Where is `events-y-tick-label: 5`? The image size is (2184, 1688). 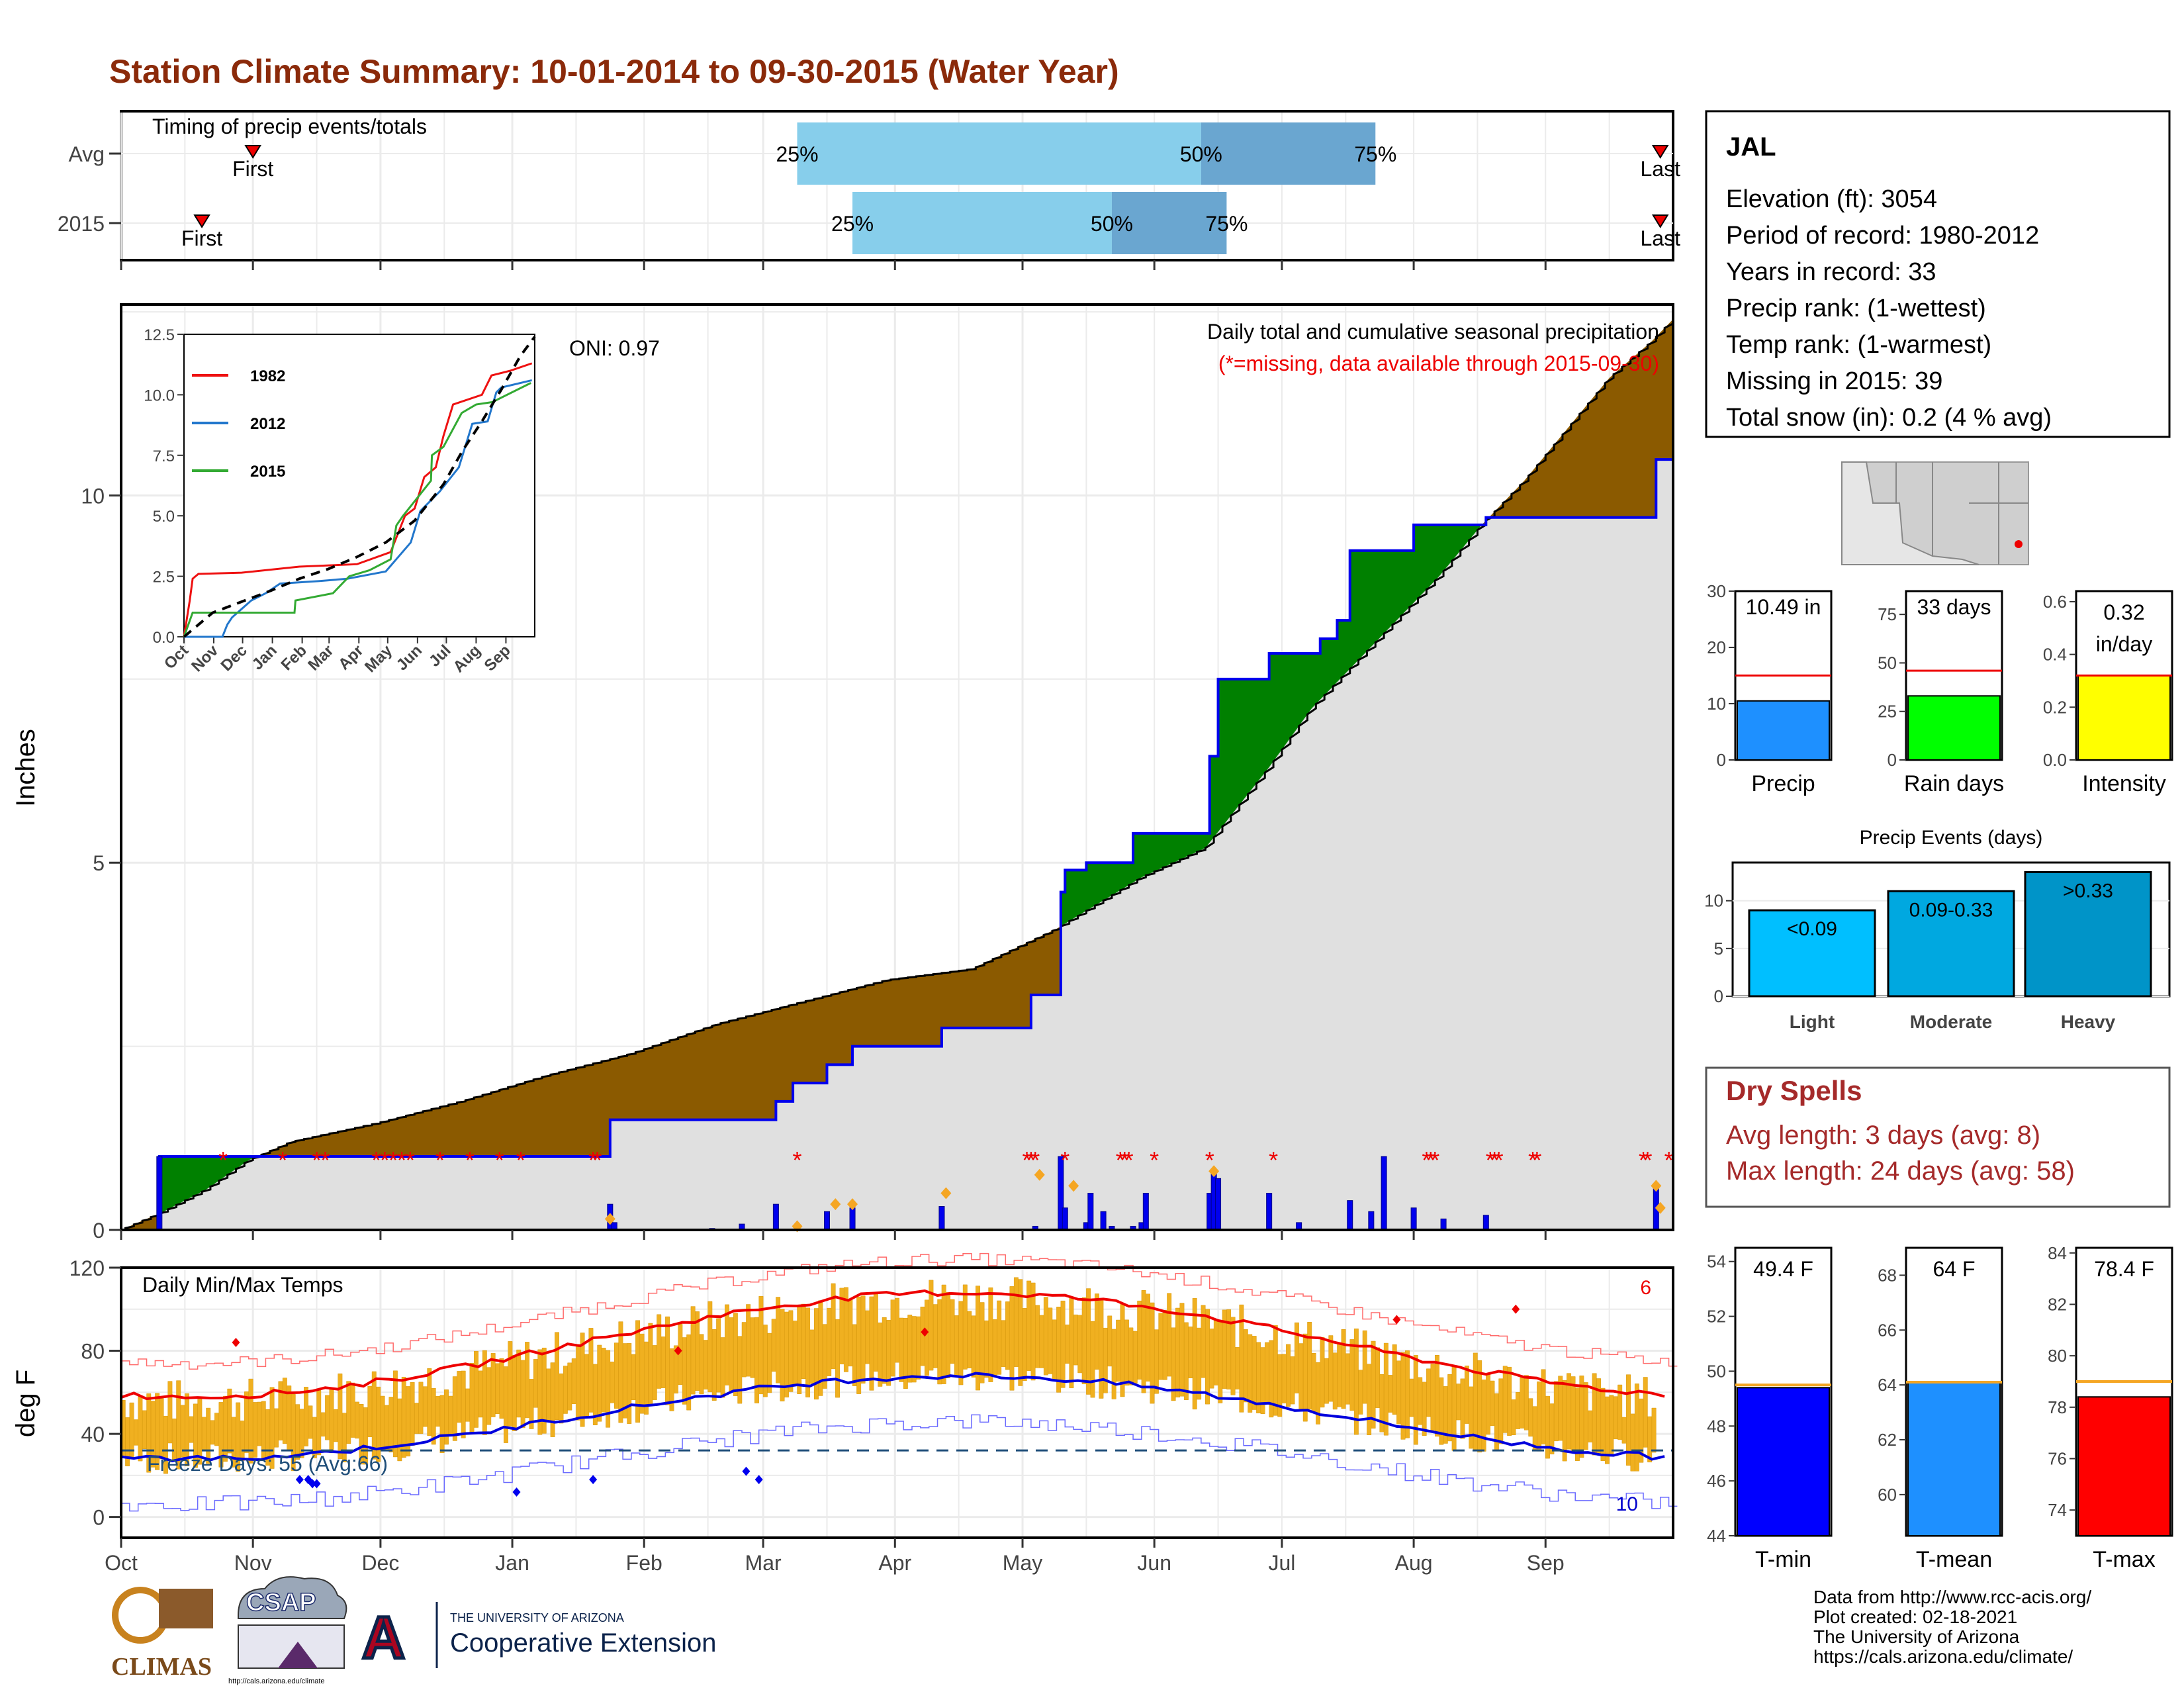
events-y-tick-label: 5 is located at coordinates (1718, 949).